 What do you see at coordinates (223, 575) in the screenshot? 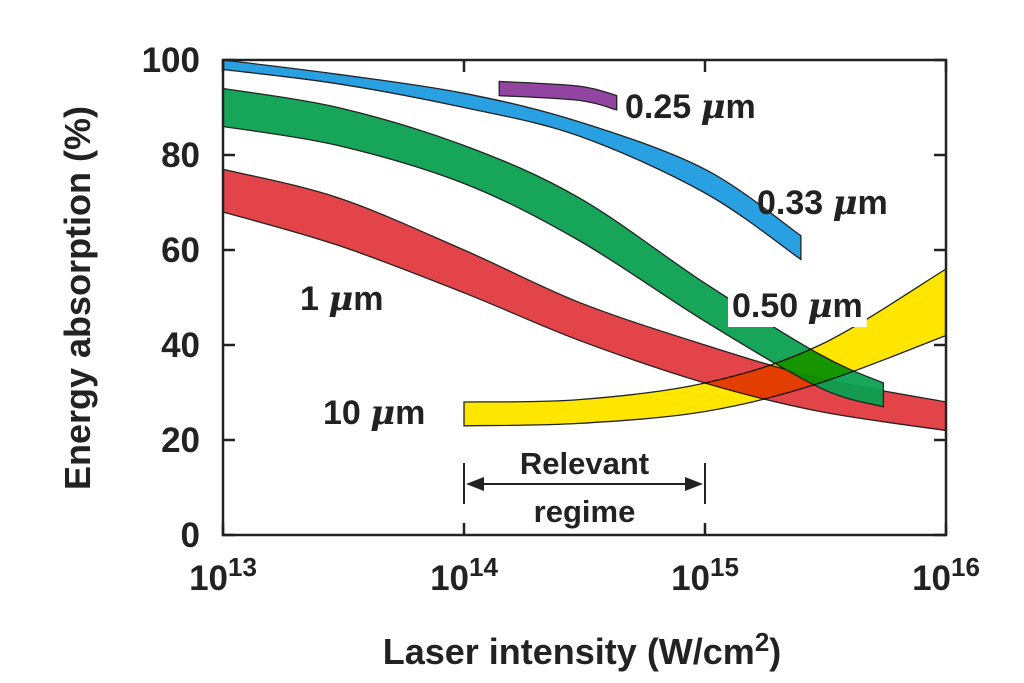
I see `x-tick-label: 1013` at bounding box center [223, 575].